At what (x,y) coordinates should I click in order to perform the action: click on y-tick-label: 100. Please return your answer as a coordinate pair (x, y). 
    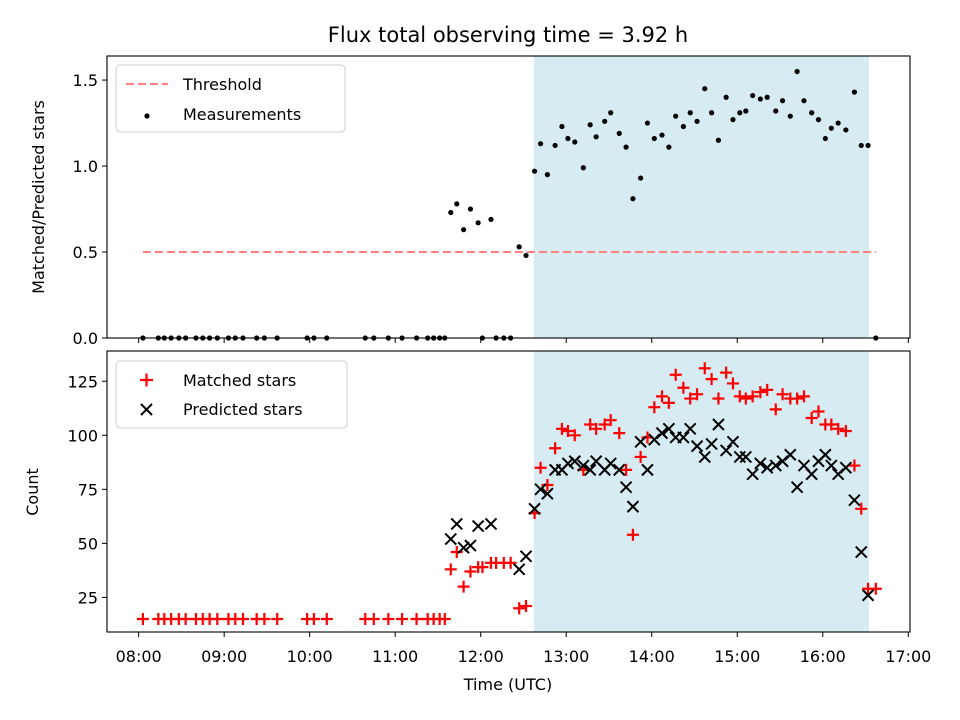
    Looking at the image, I should click on (82, 435).